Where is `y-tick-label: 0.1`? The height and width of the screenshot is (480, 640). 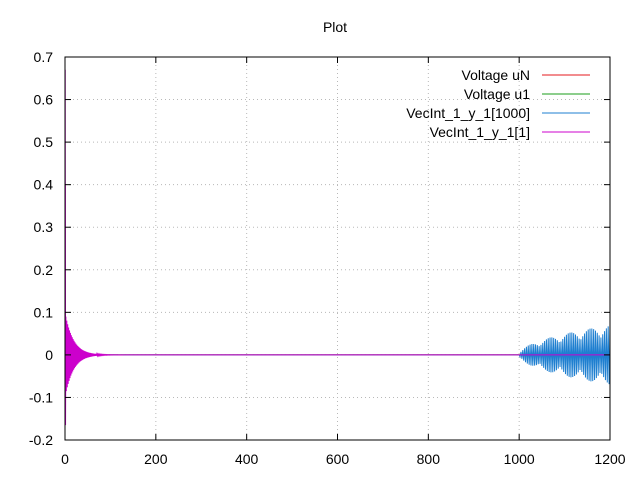 y-tick-label: 0.1 is located at coordinates (44, 312).